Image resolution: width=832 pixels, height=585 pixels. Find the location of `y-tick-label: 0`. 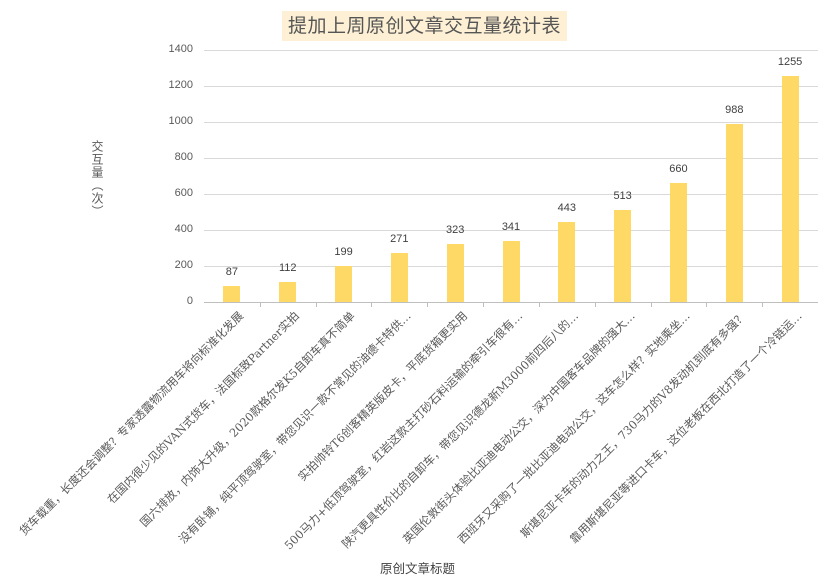

y-tick-label: 0 is located at coordinates (189, 301).